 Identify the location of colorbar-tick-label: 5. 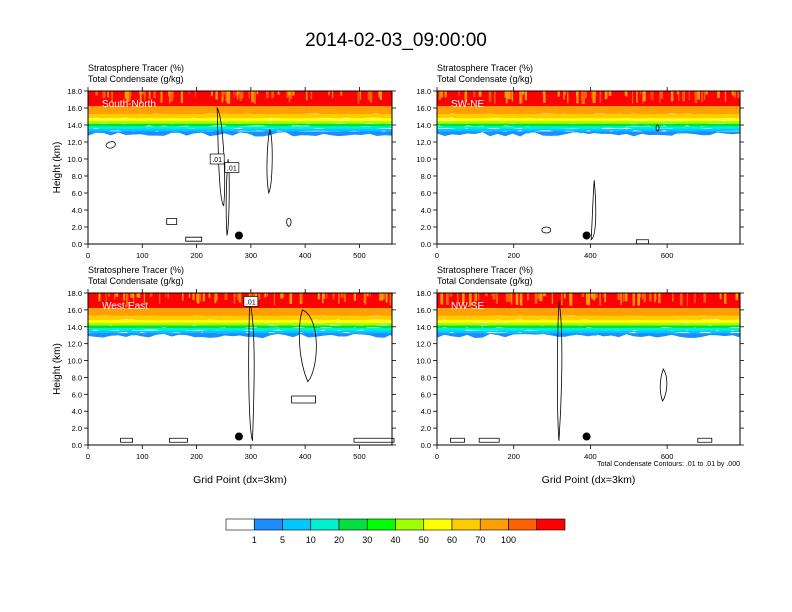
(282, 540).